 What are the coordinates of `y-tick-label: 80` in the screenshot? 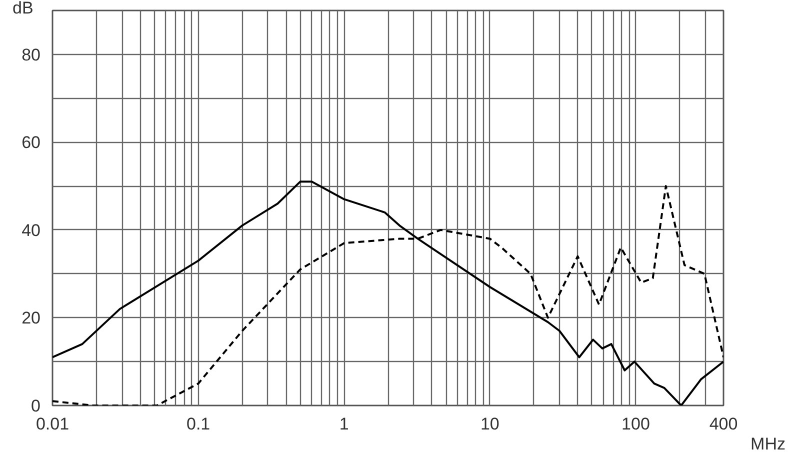 It's located at (31, 54).